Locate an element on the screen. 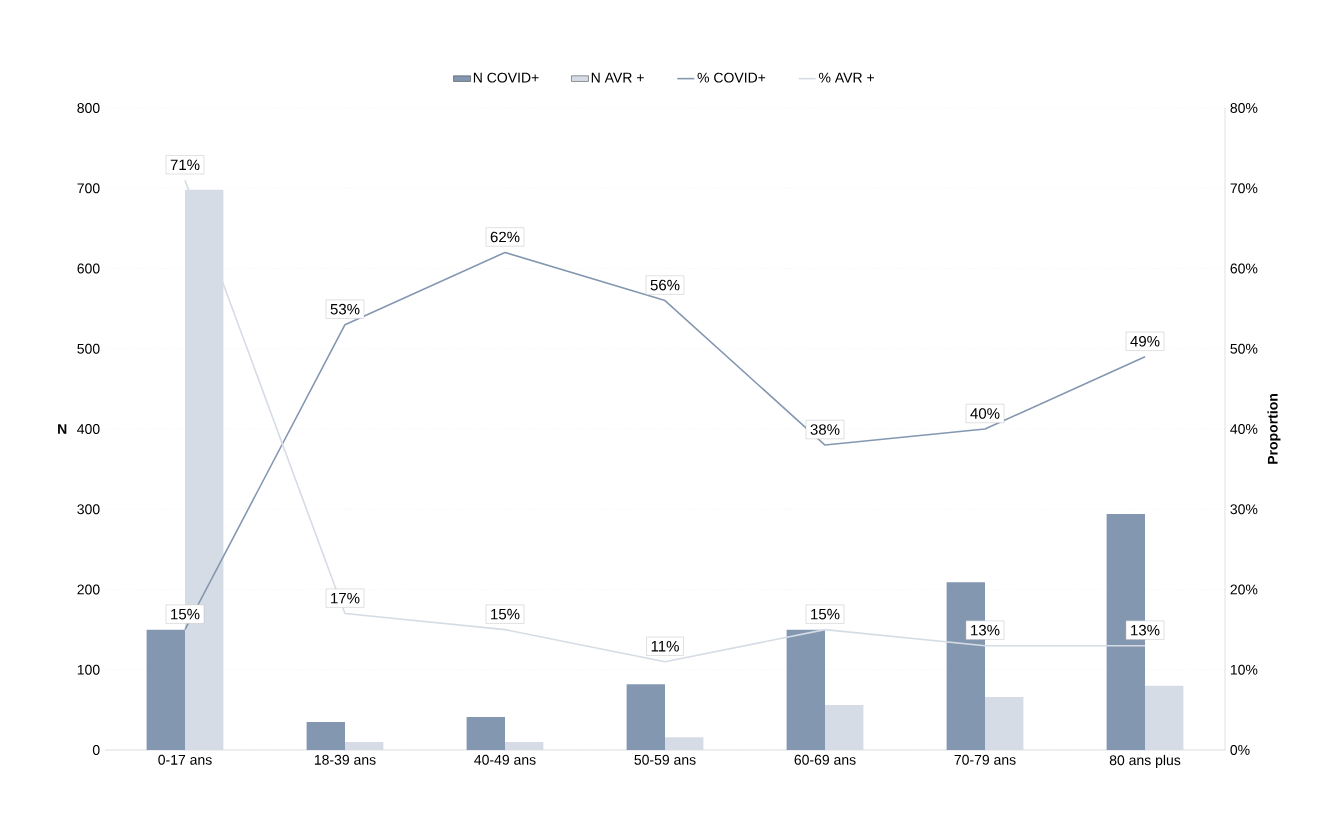  x-tick-label: 50-59 ans is located at coordinates (665, 759).